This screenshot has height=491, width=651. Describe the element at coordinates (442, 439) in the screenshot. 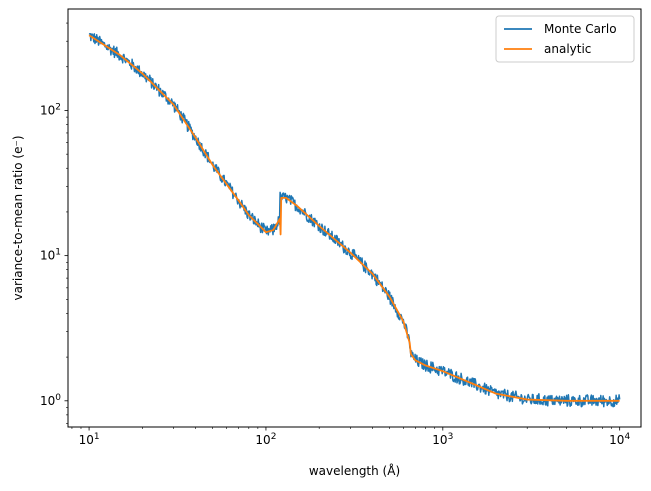

I see `x-tick-label: 103` at that location.